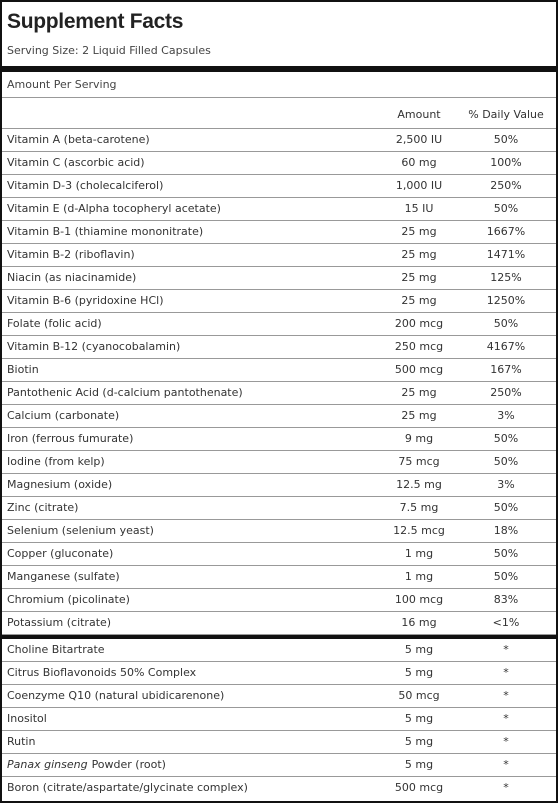  Describe the element at coordinates (279, 623) in the screenshot. I see `table-row: Potassium (citrate) 16 mg <1%` at that location.